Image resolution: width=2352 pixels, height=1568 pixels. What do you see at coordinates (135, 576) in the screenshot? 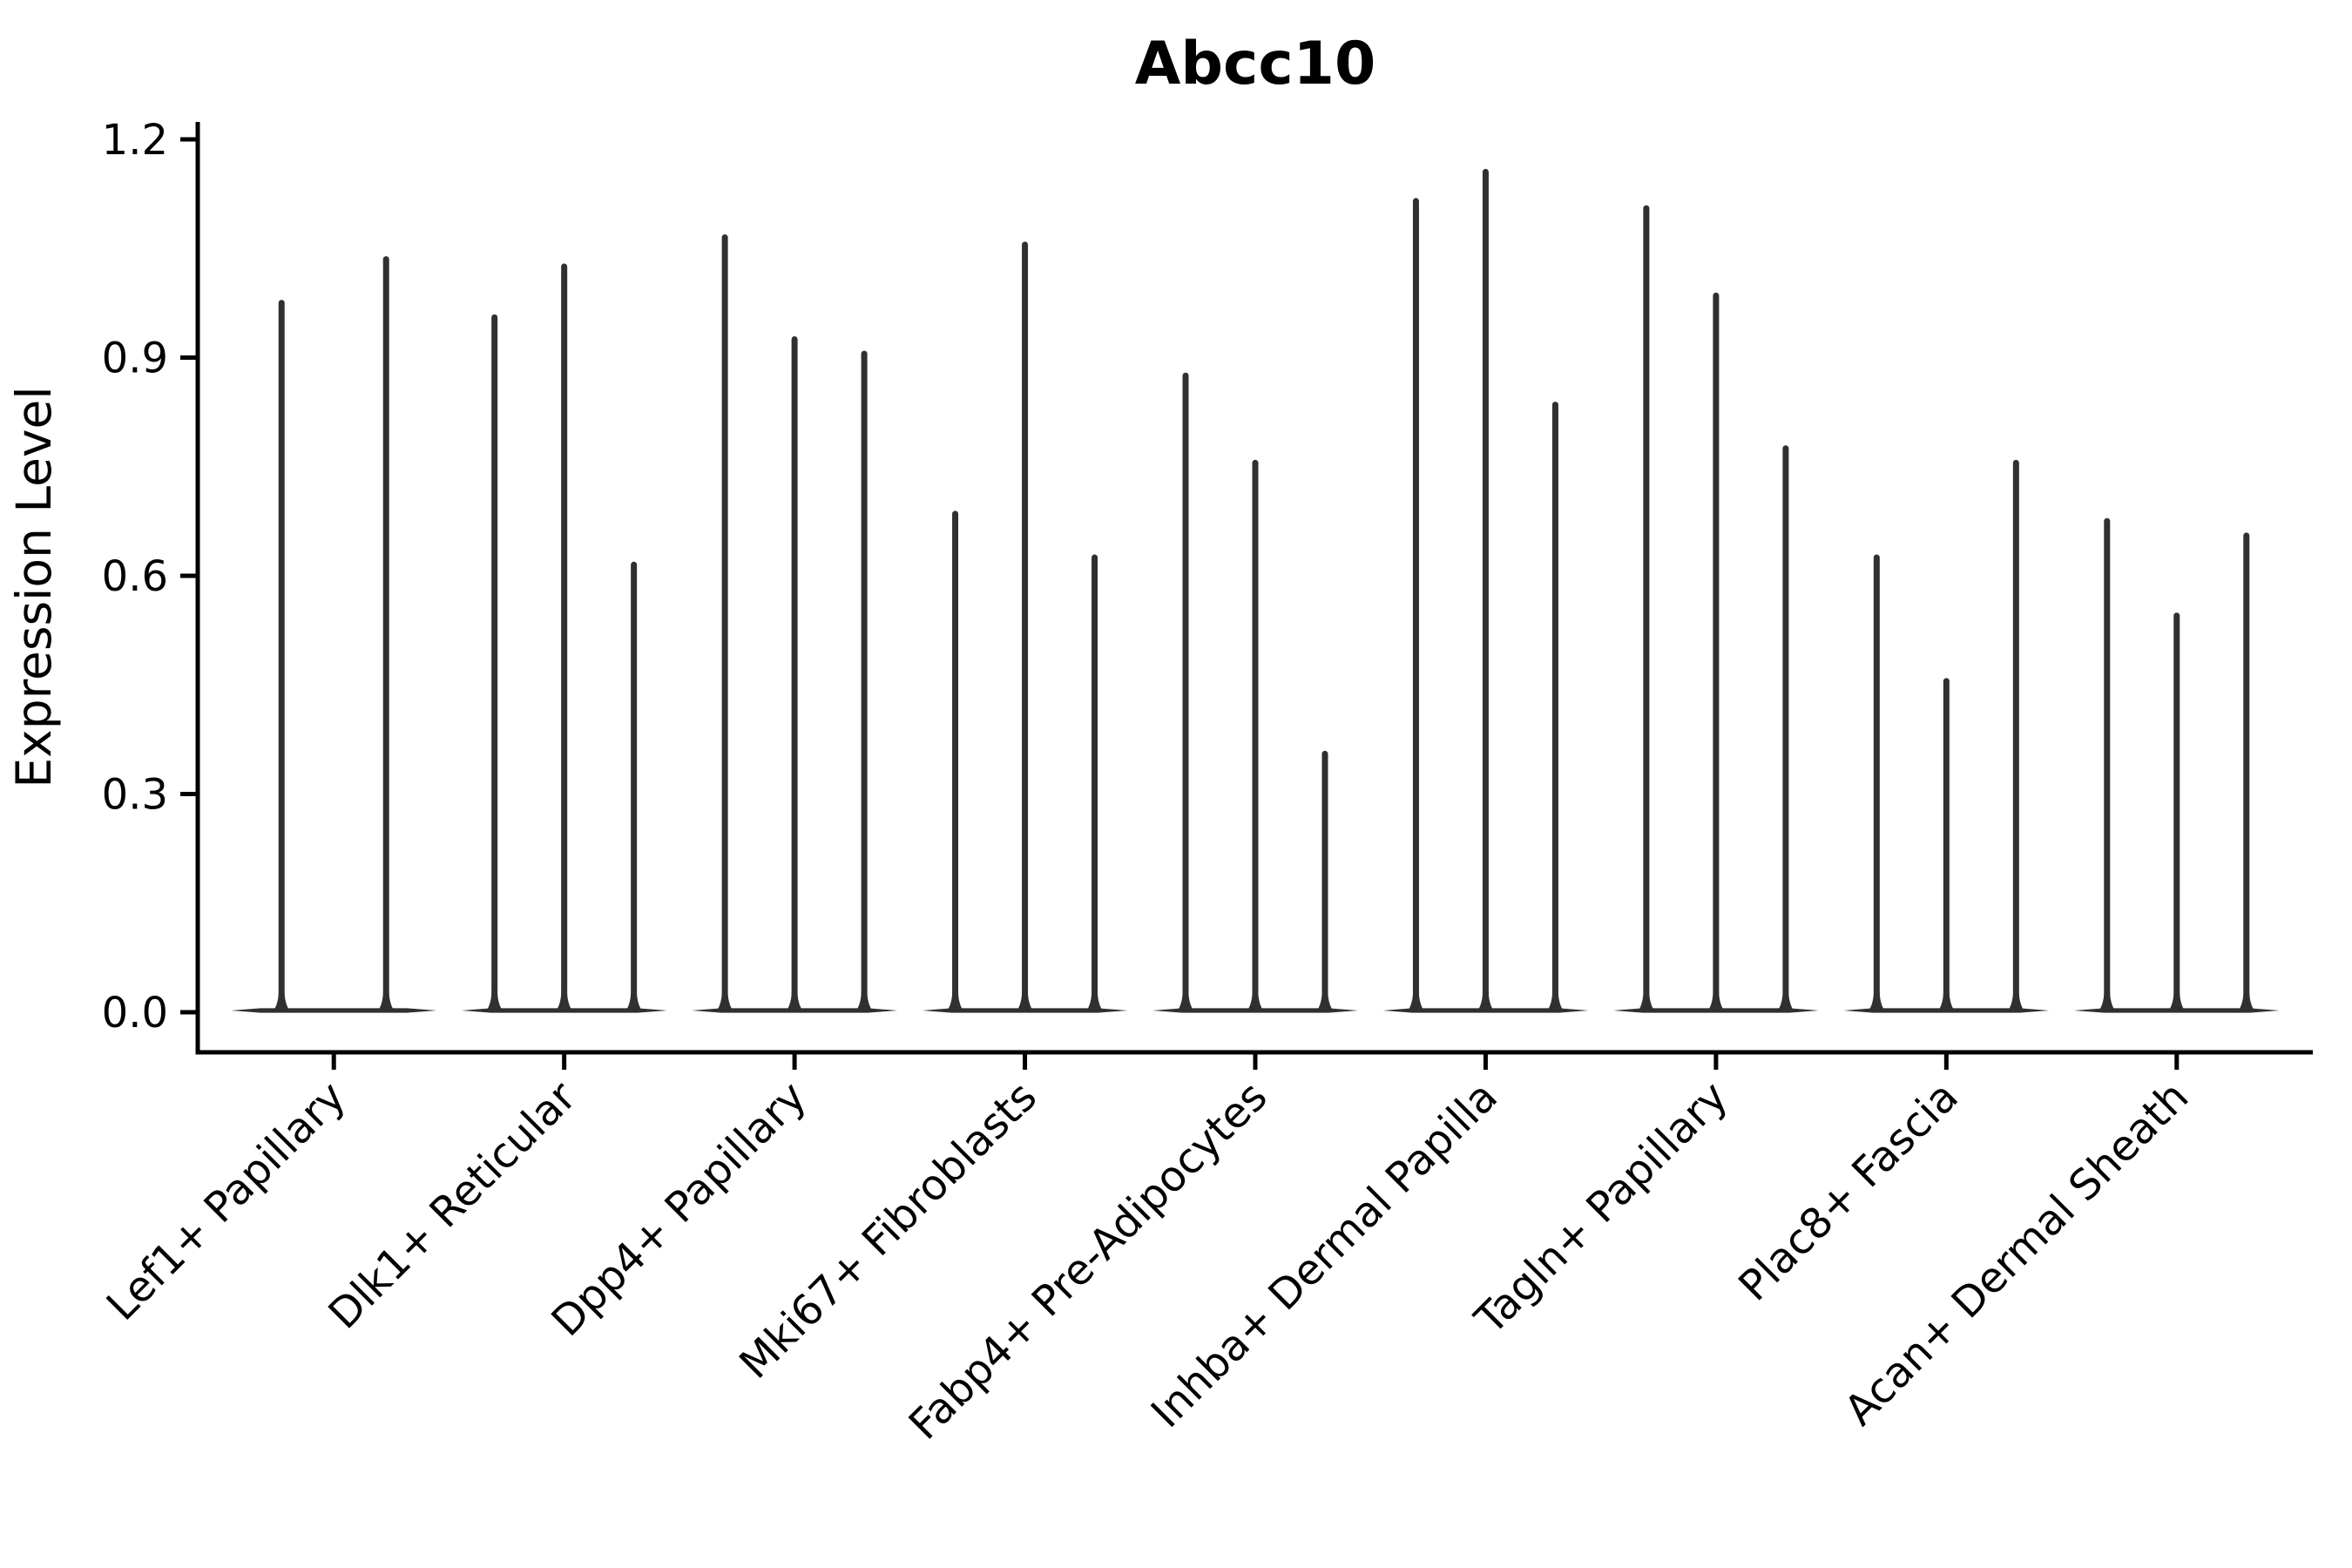
I see `y-tick-label: 0.6` at bounding box center [135, 576].